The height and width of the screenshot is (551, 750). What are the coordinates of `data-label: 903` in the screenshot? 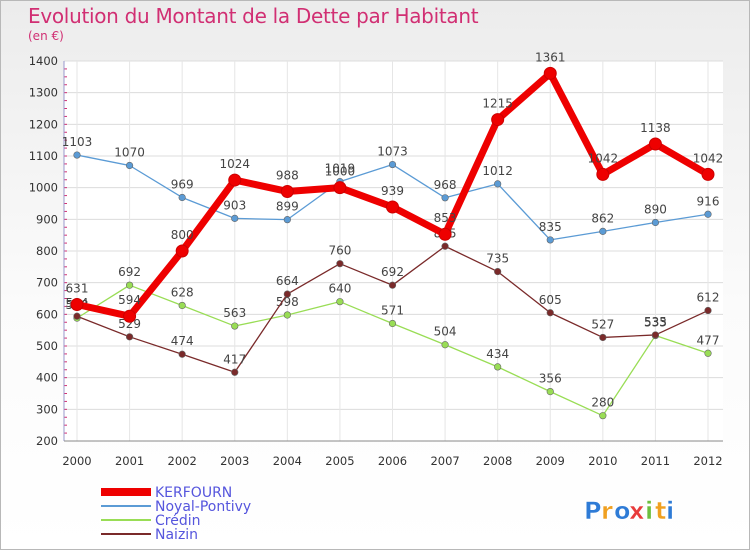 It's located at (234, 205).